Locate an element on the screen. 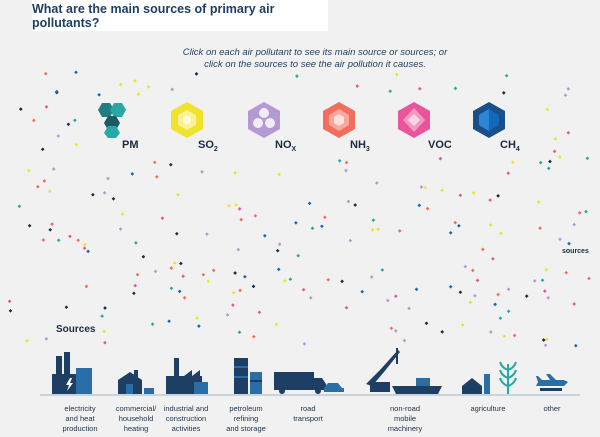 This screenshot has height=437, width=600. pollutant-label-voc: VOC is located at coordinates (440, 145).